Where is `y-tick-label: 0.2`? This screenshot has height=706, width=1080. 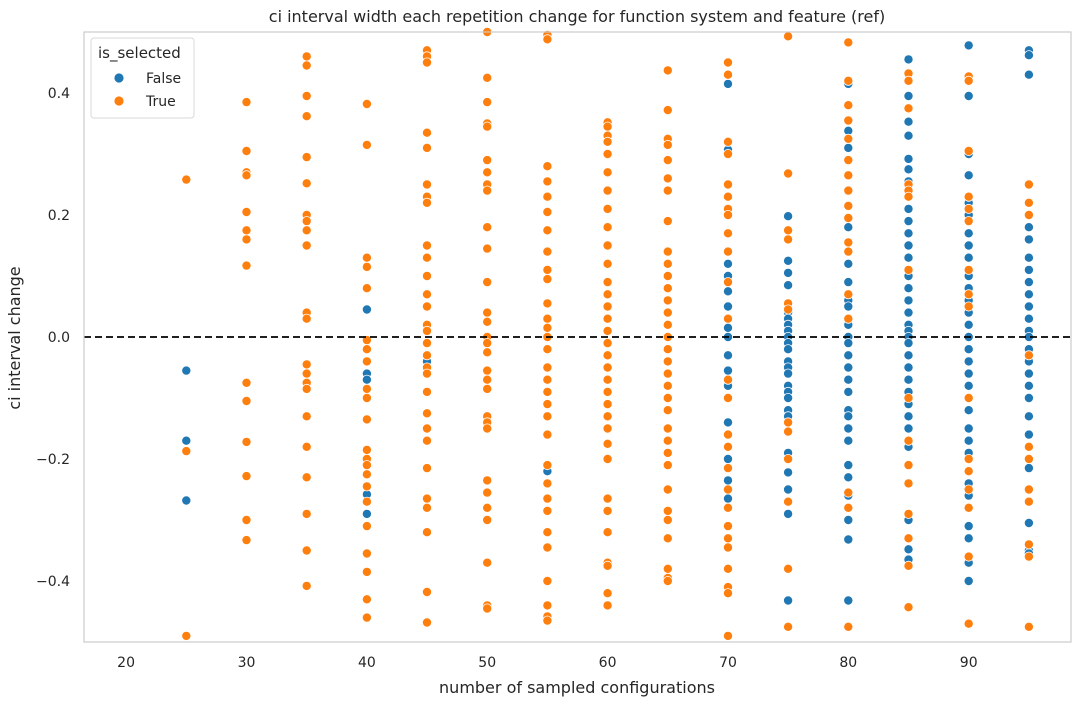
y-tick-label: 0.2 is located at coordinates (59, 216).